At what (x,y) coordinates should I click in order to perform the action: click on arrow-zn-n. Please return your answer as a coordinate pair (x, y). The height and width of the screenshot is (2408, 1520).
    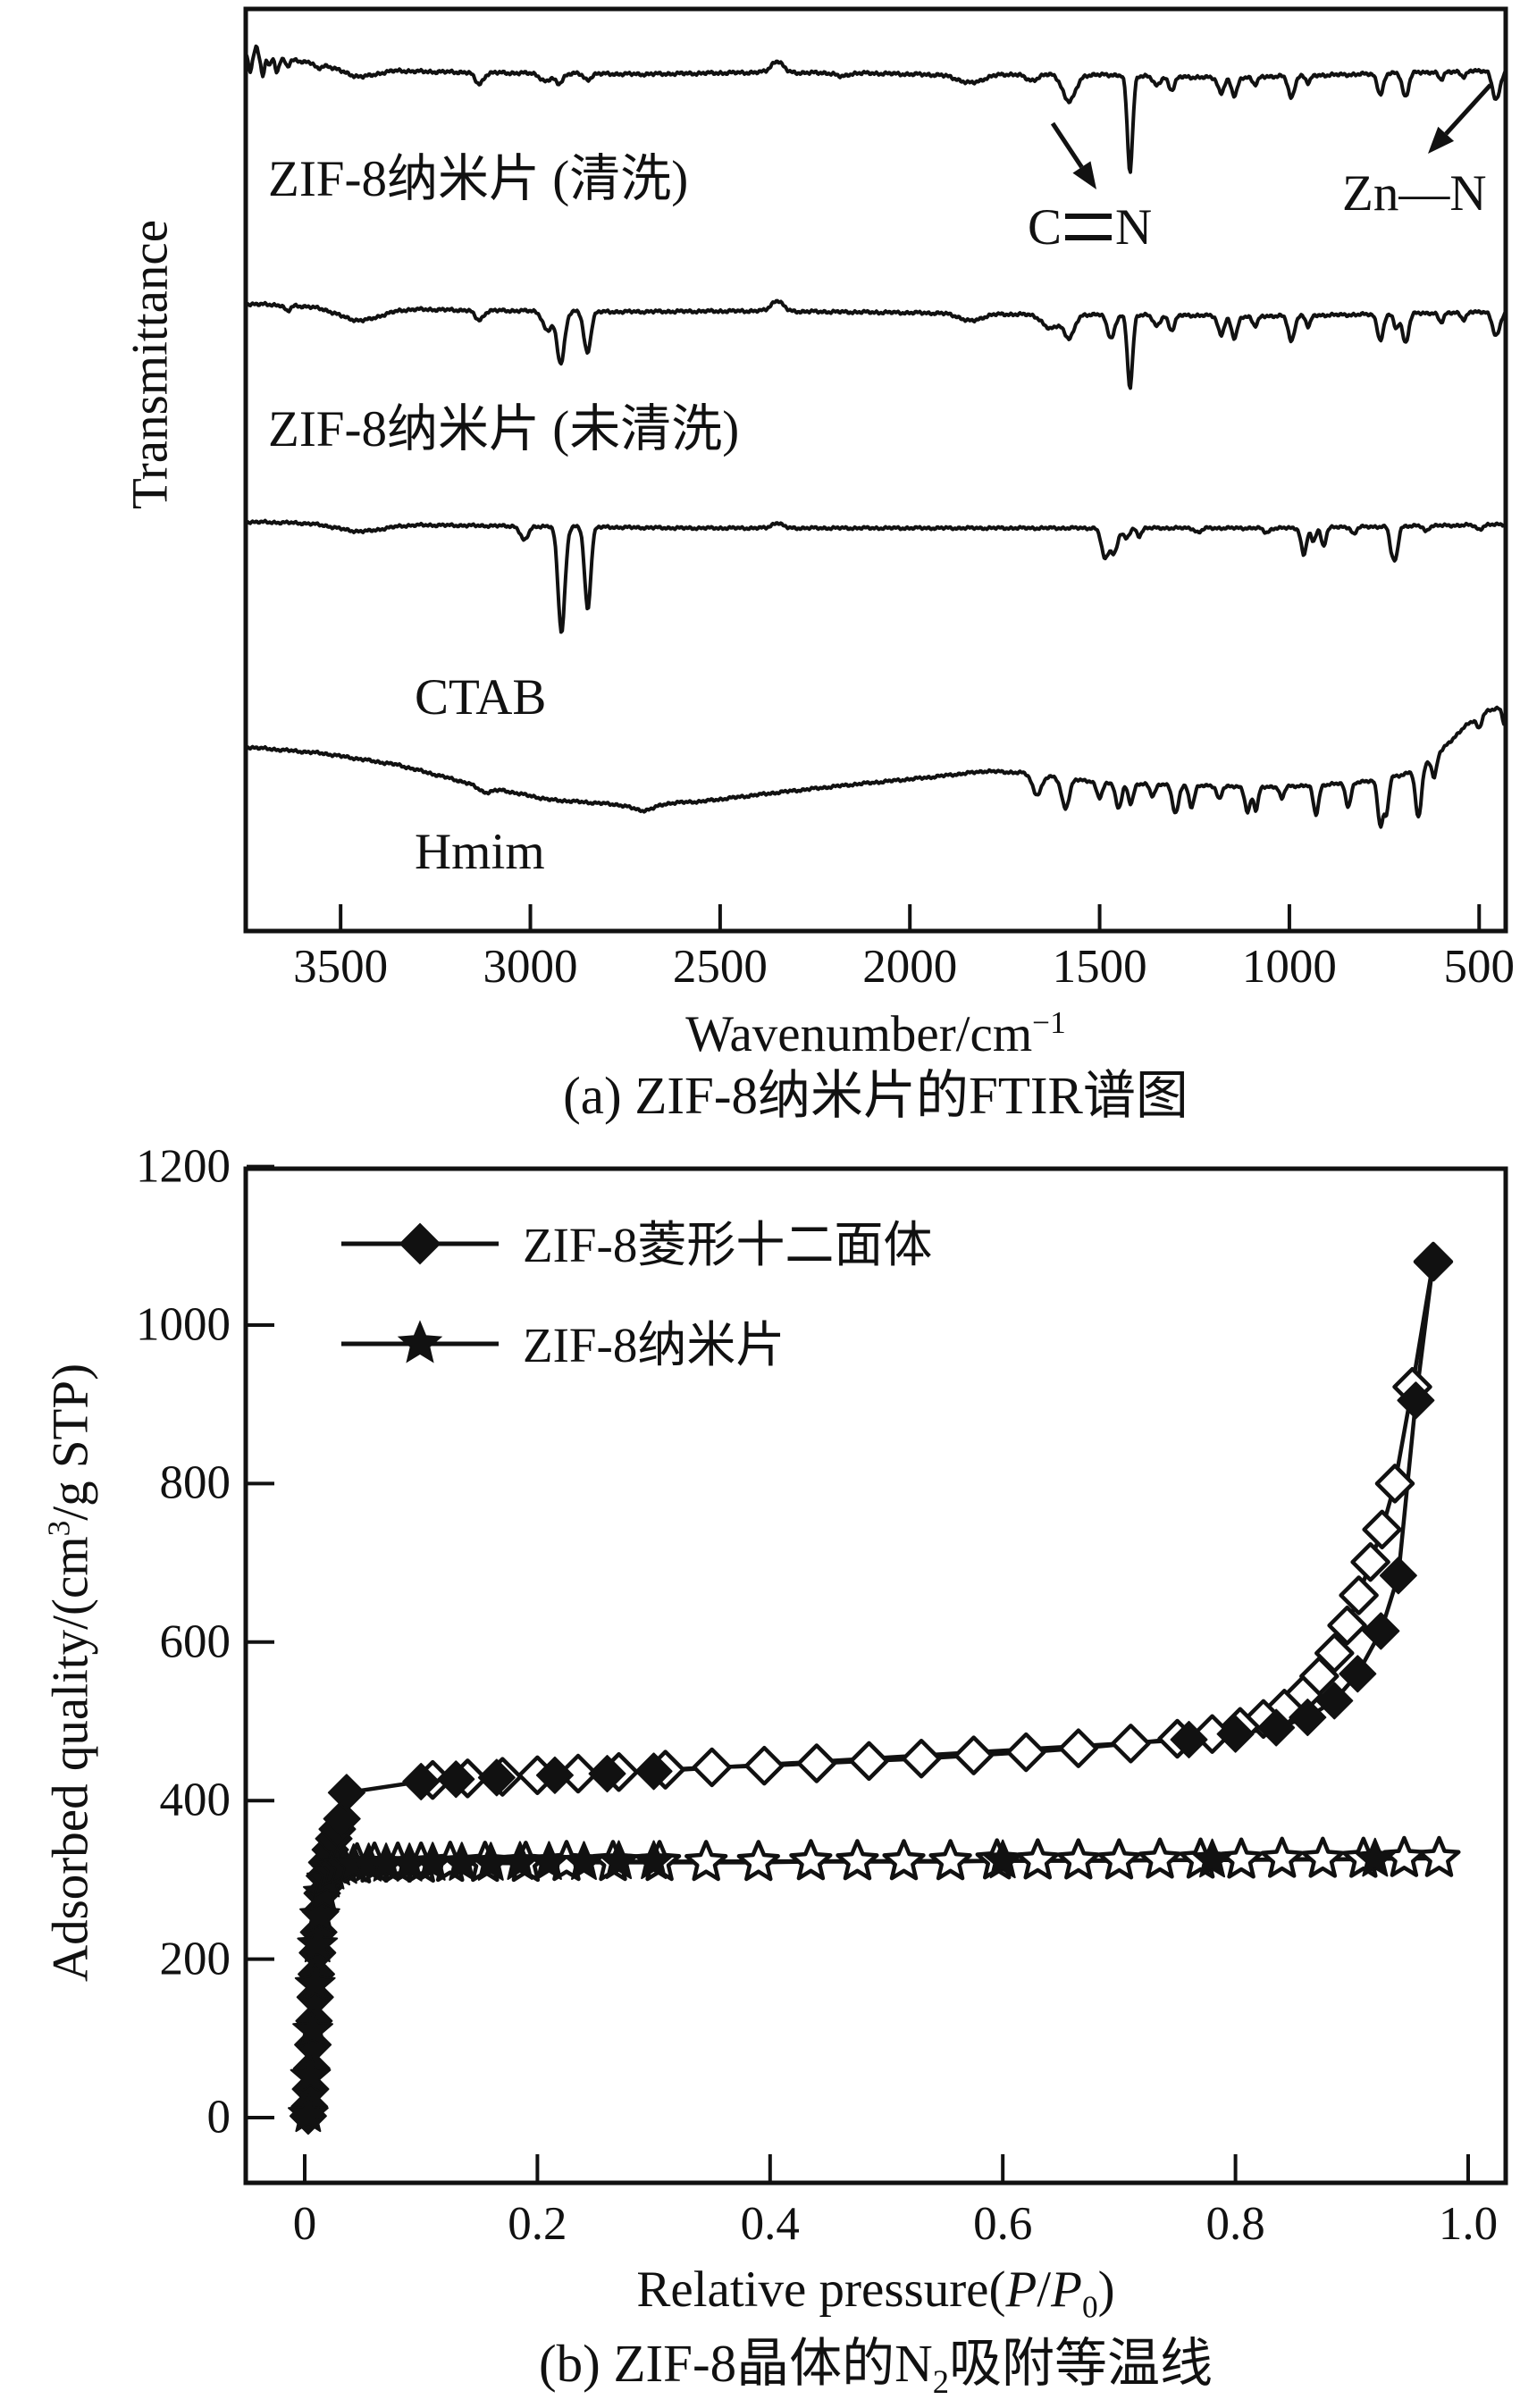
    Looking at the image, I should click on (1441, 140).